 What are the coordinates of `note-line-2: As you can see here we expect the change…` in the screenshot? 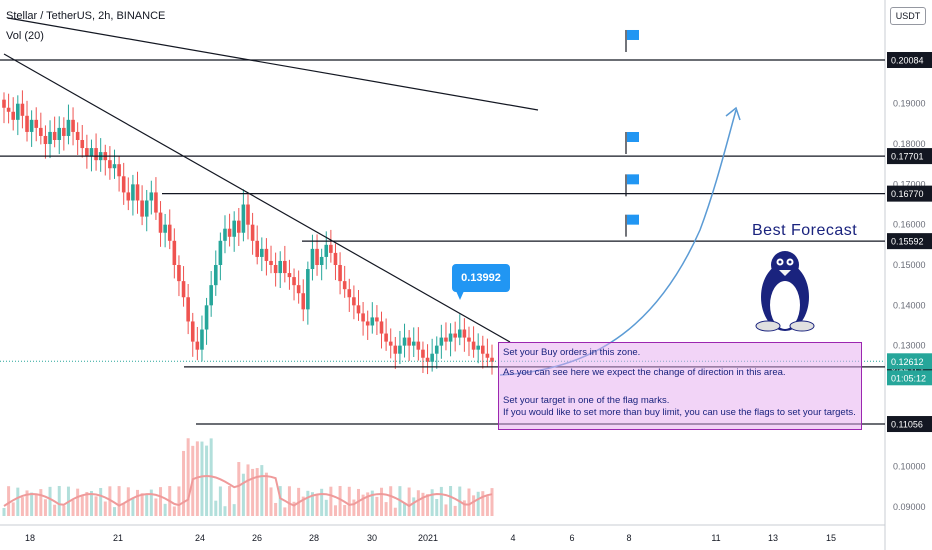 It's located at (644, 372).